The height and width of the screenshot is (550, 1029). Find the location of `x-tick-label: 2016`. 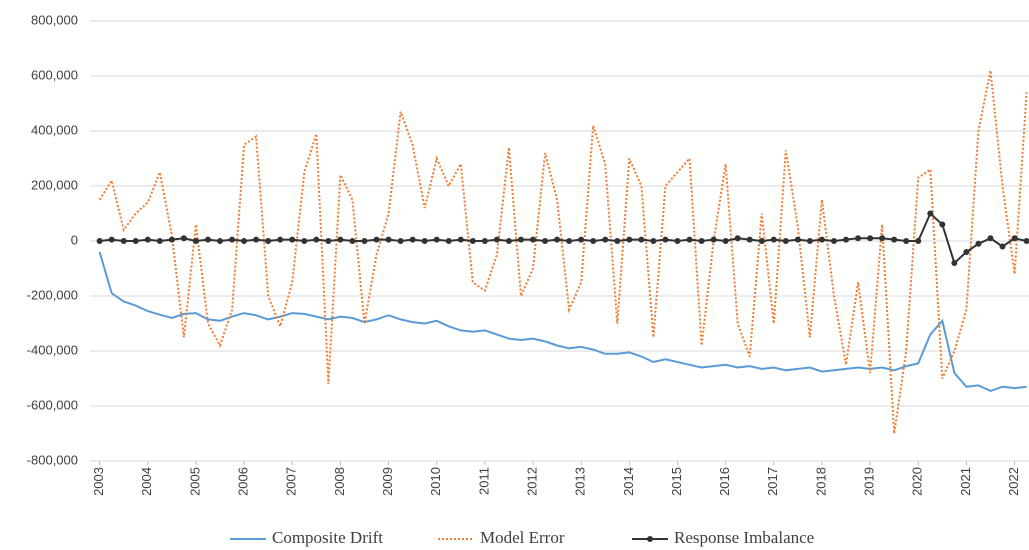

x-tick-label: 2016 is located at coordinates (724, 481).